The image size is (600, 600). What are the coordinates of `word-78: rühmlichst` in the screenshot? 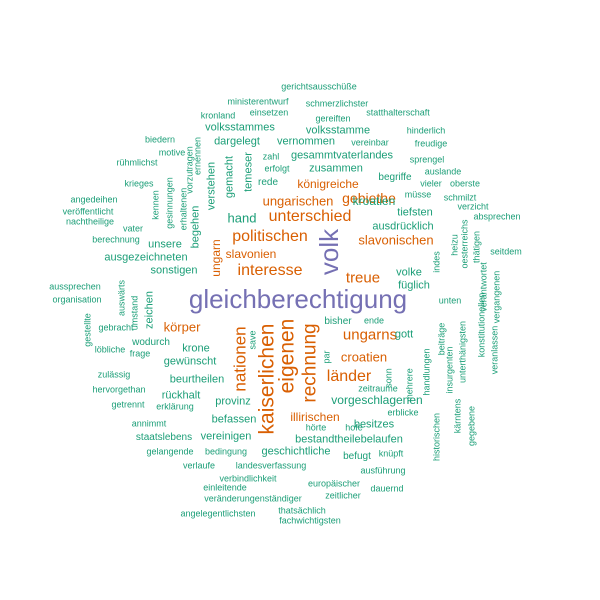 It's located at (137, 162).